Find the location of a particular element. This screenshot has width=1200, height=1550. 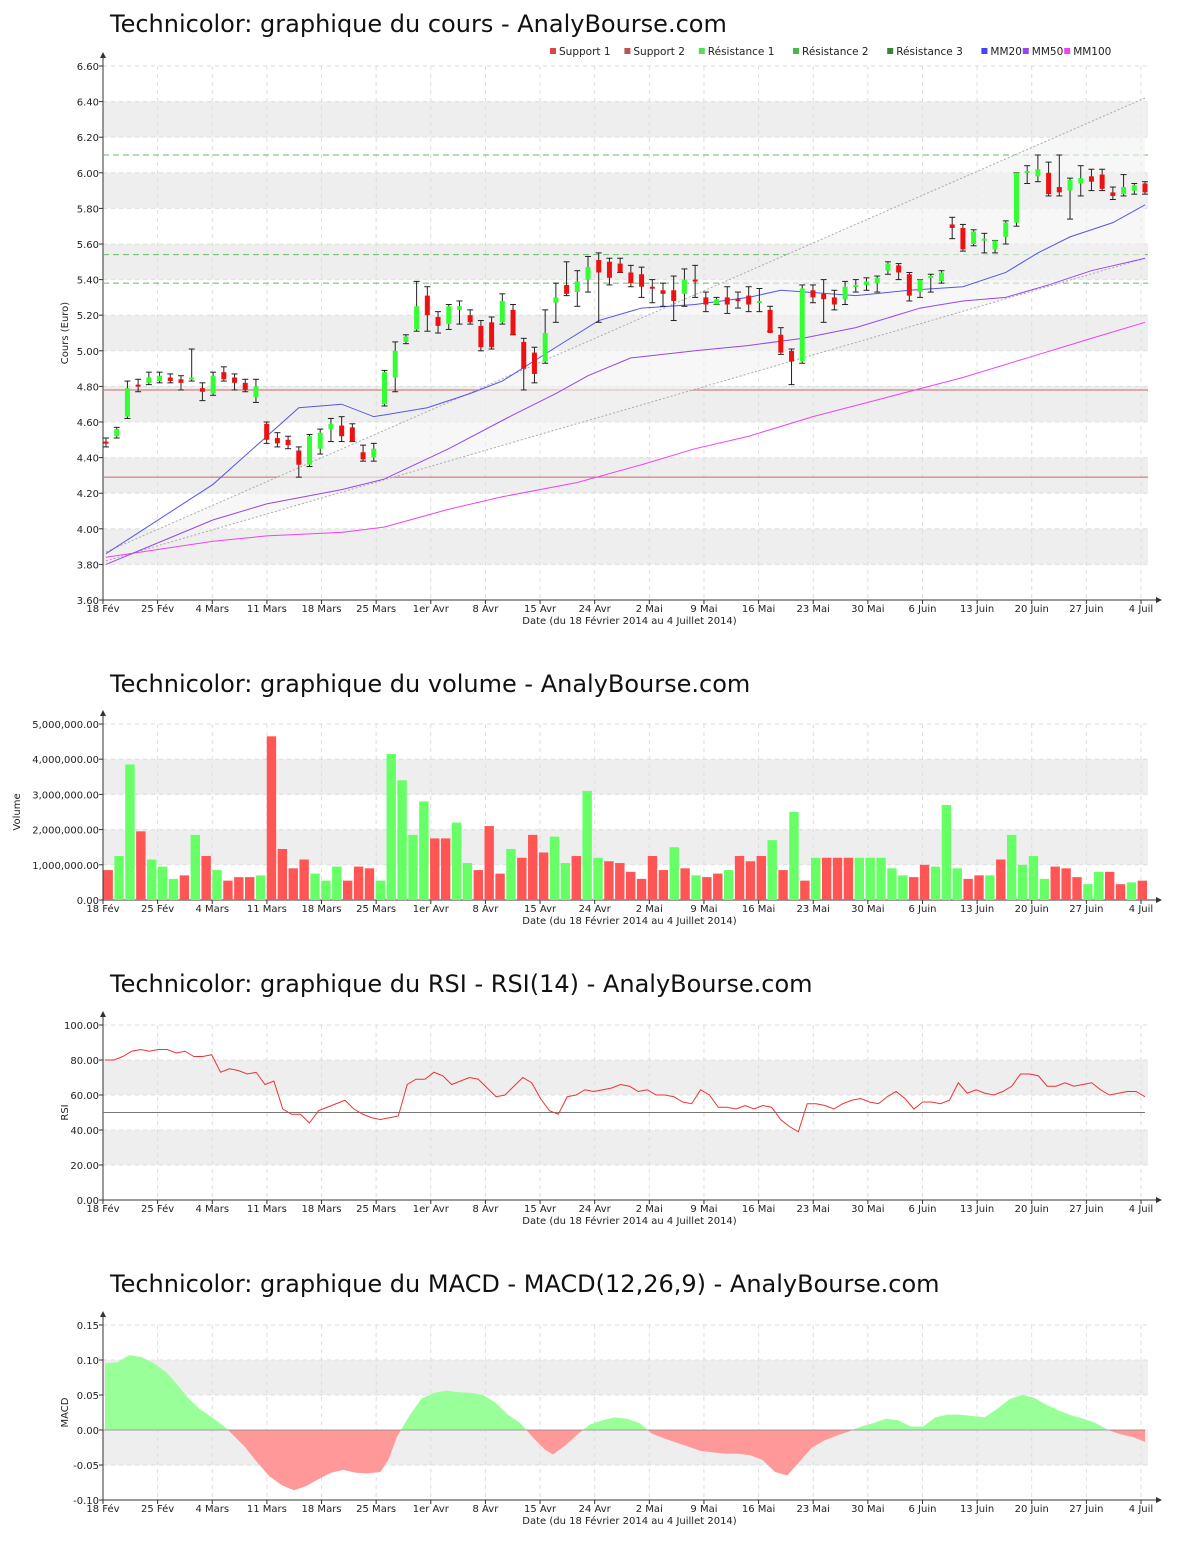

x-tick-label: 25 Fév is located at coordinates (157, 1509).